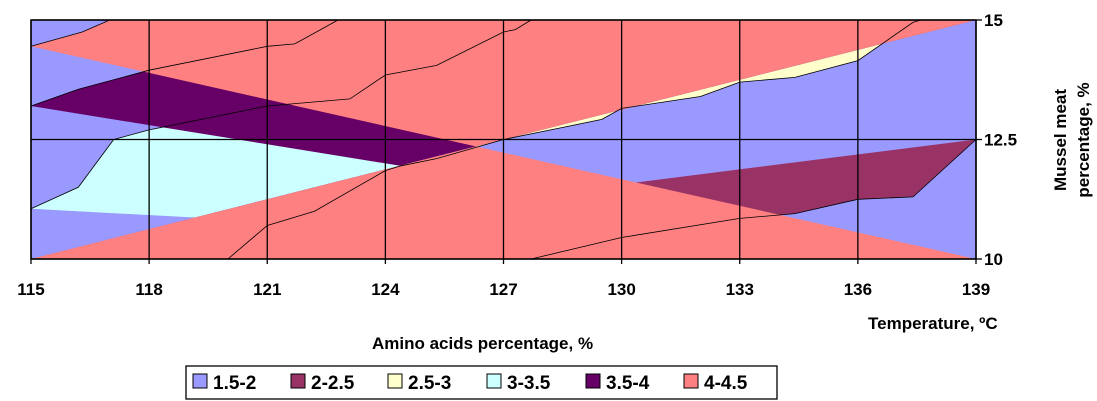 Image resolution: width=1097 pixels, height=401 pixels. I want to click on x-axis-title: Temperature, ºC, so click(933, 323).